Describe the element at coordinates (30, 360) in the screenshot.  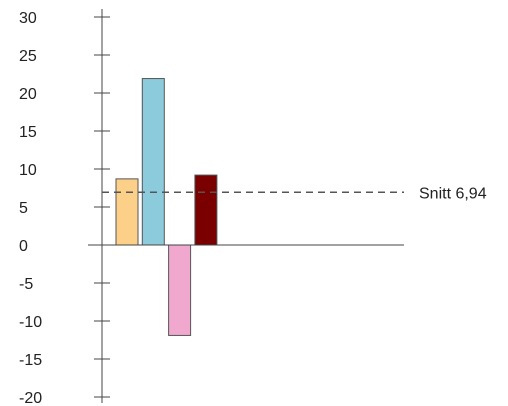
I see `y-tick-label: -15` at that location.